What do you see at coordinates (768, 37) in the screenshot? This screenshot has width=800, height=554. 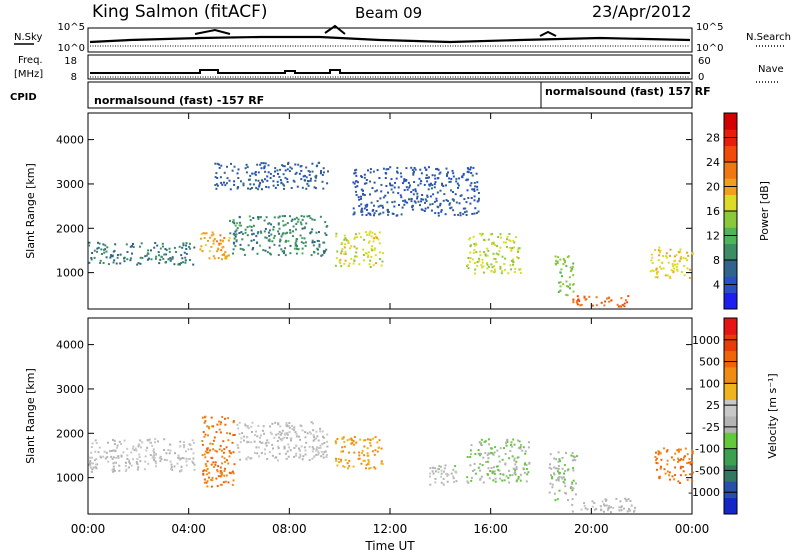 I see `nsearch-label: N.Search` at bounding box center [768, 37].